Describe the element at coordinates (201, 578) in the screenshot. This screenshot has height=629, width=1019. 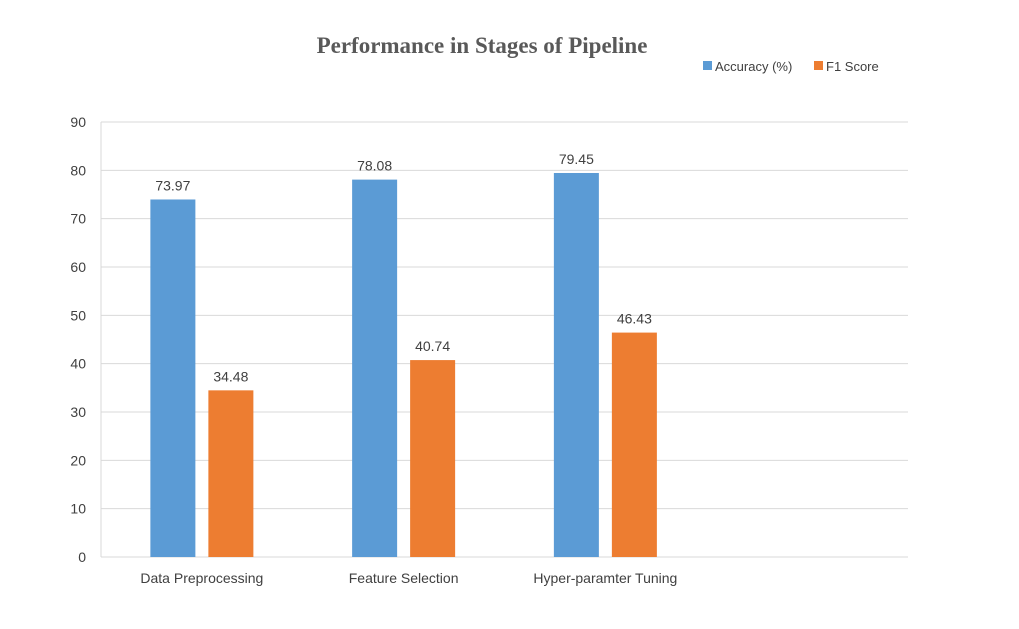
I see `x-tick-label: Data Preprocessing` at that location.